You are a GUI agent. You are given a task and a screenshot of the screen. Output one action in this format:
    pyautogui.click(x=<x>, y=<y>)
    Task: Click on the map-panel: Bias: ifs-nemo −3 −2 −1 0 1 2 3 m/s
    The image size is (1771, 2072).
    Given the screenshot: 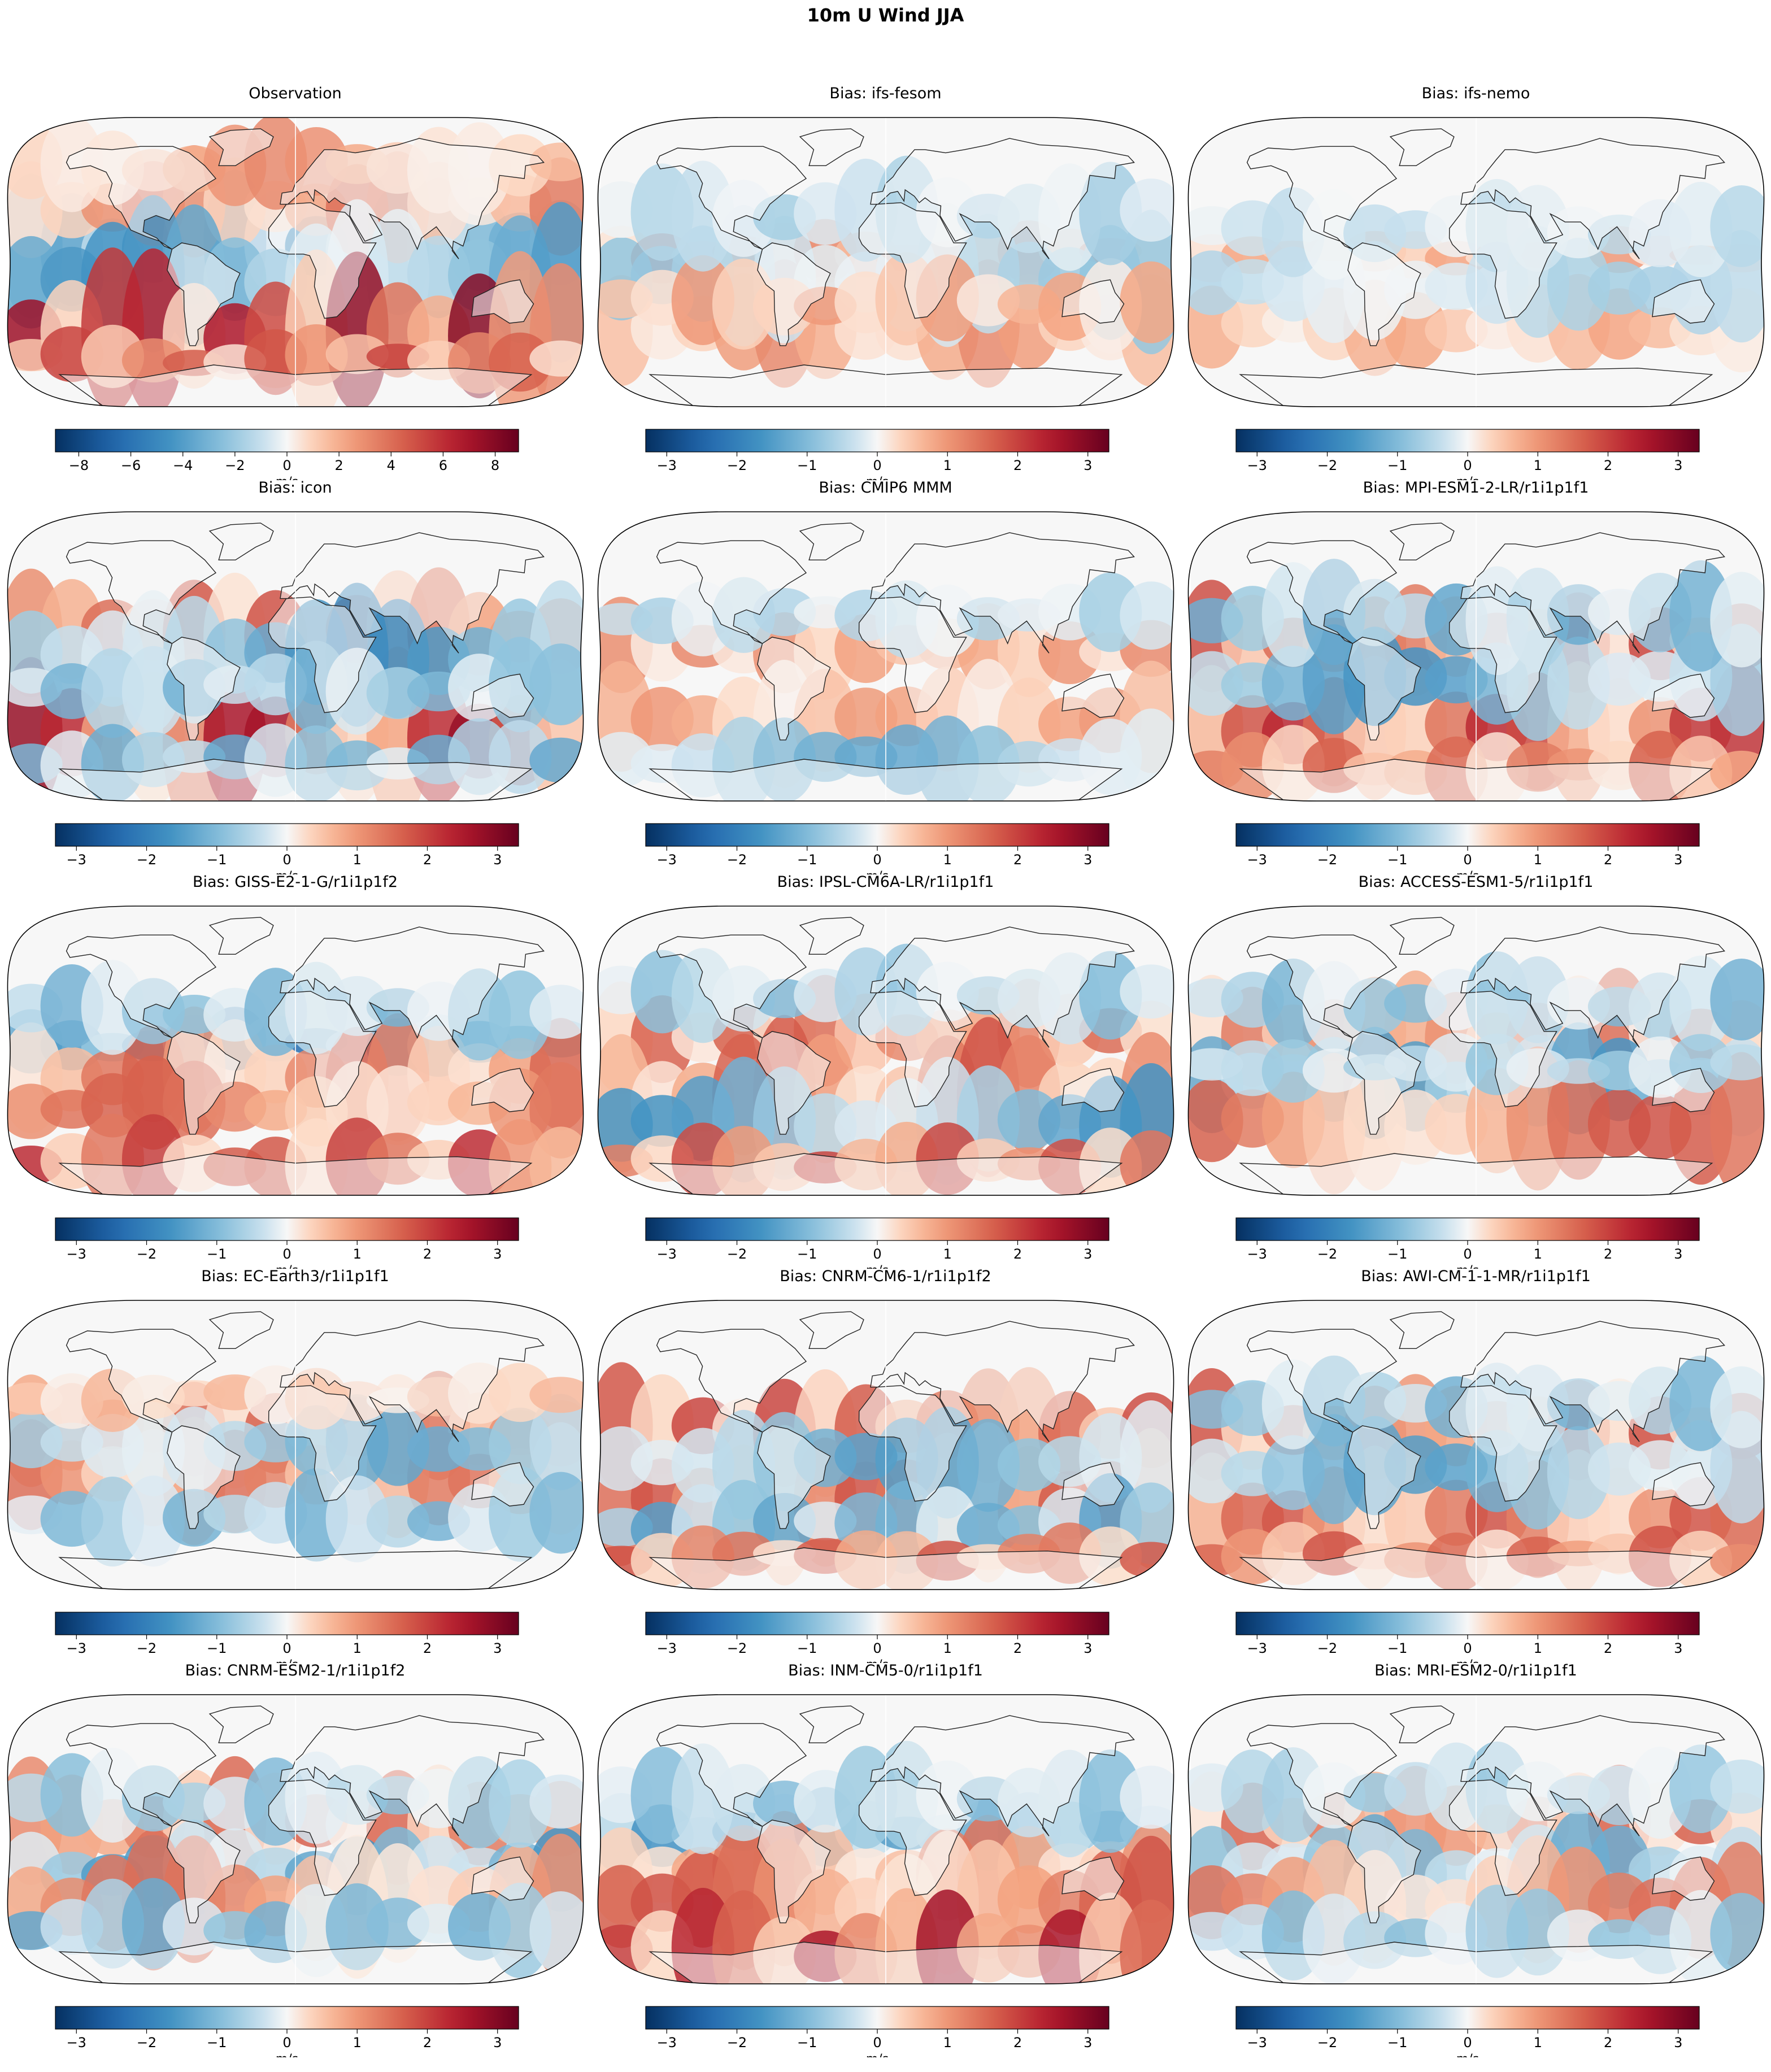 What is the action you would take?
    pyautogui.click(x=1476, y=282)
    